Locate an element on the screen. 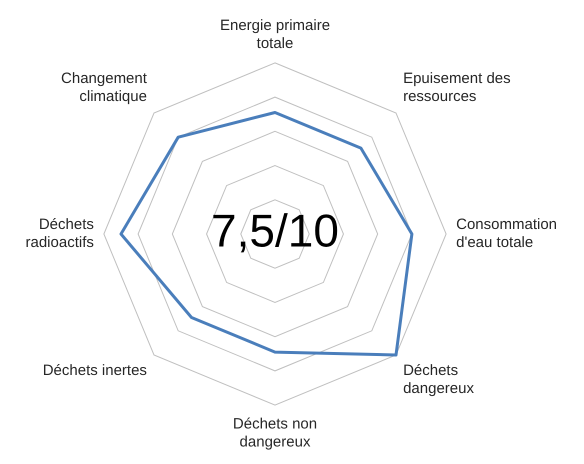 The width and height of the screenshot is (584, 464). spoke-label: Déchets radioactifs is located at coordinates (60, 234).